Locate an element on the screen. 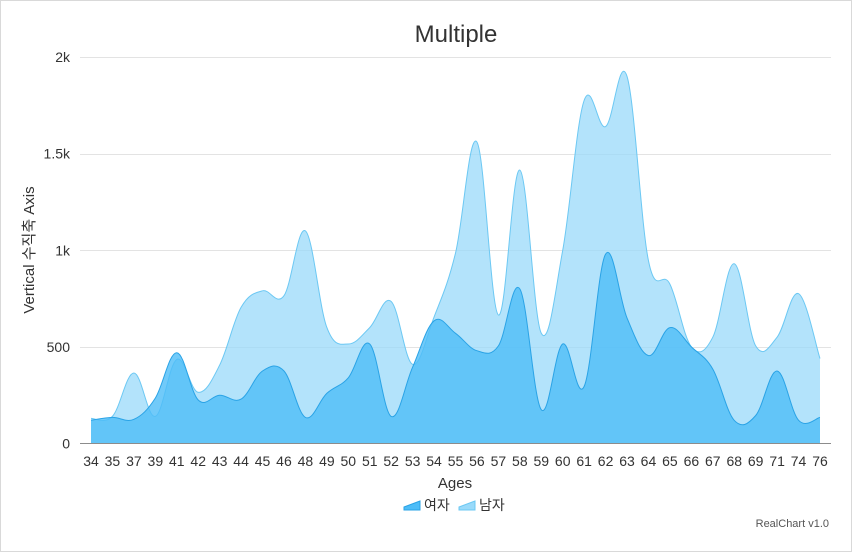 This screenshot has height=552, width=852. y-tick-label: 0 is located at coordinates (66, 444).